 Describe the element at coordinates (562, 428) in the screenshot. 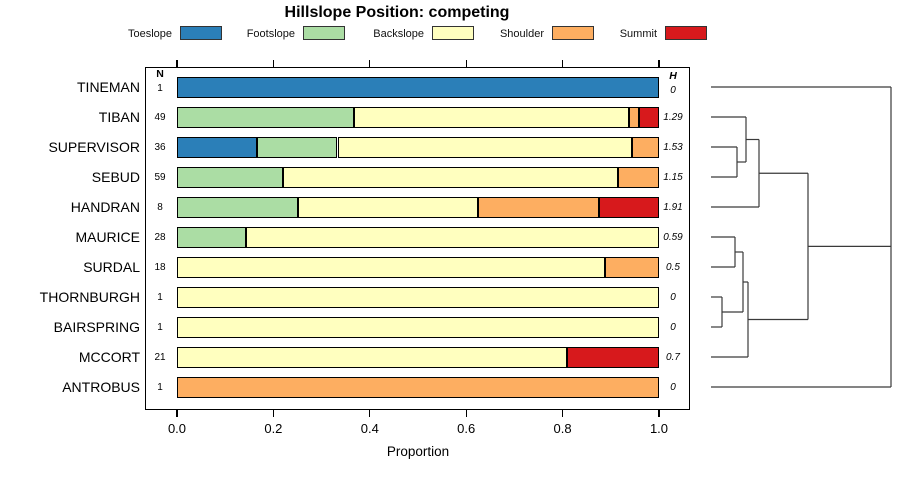

I see `x-tick-label: 0.8` at that location.